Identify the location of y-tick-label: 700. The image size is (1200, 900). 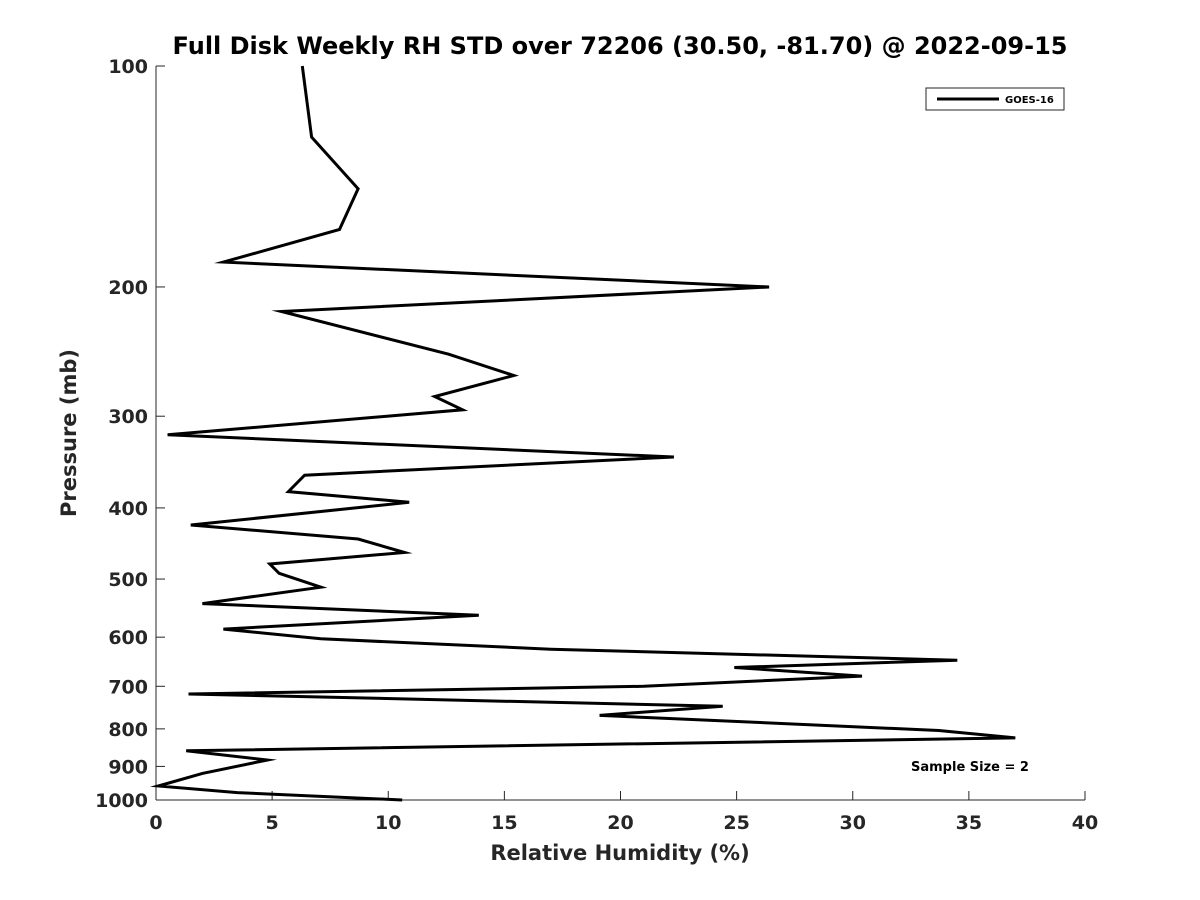
(128, 687).